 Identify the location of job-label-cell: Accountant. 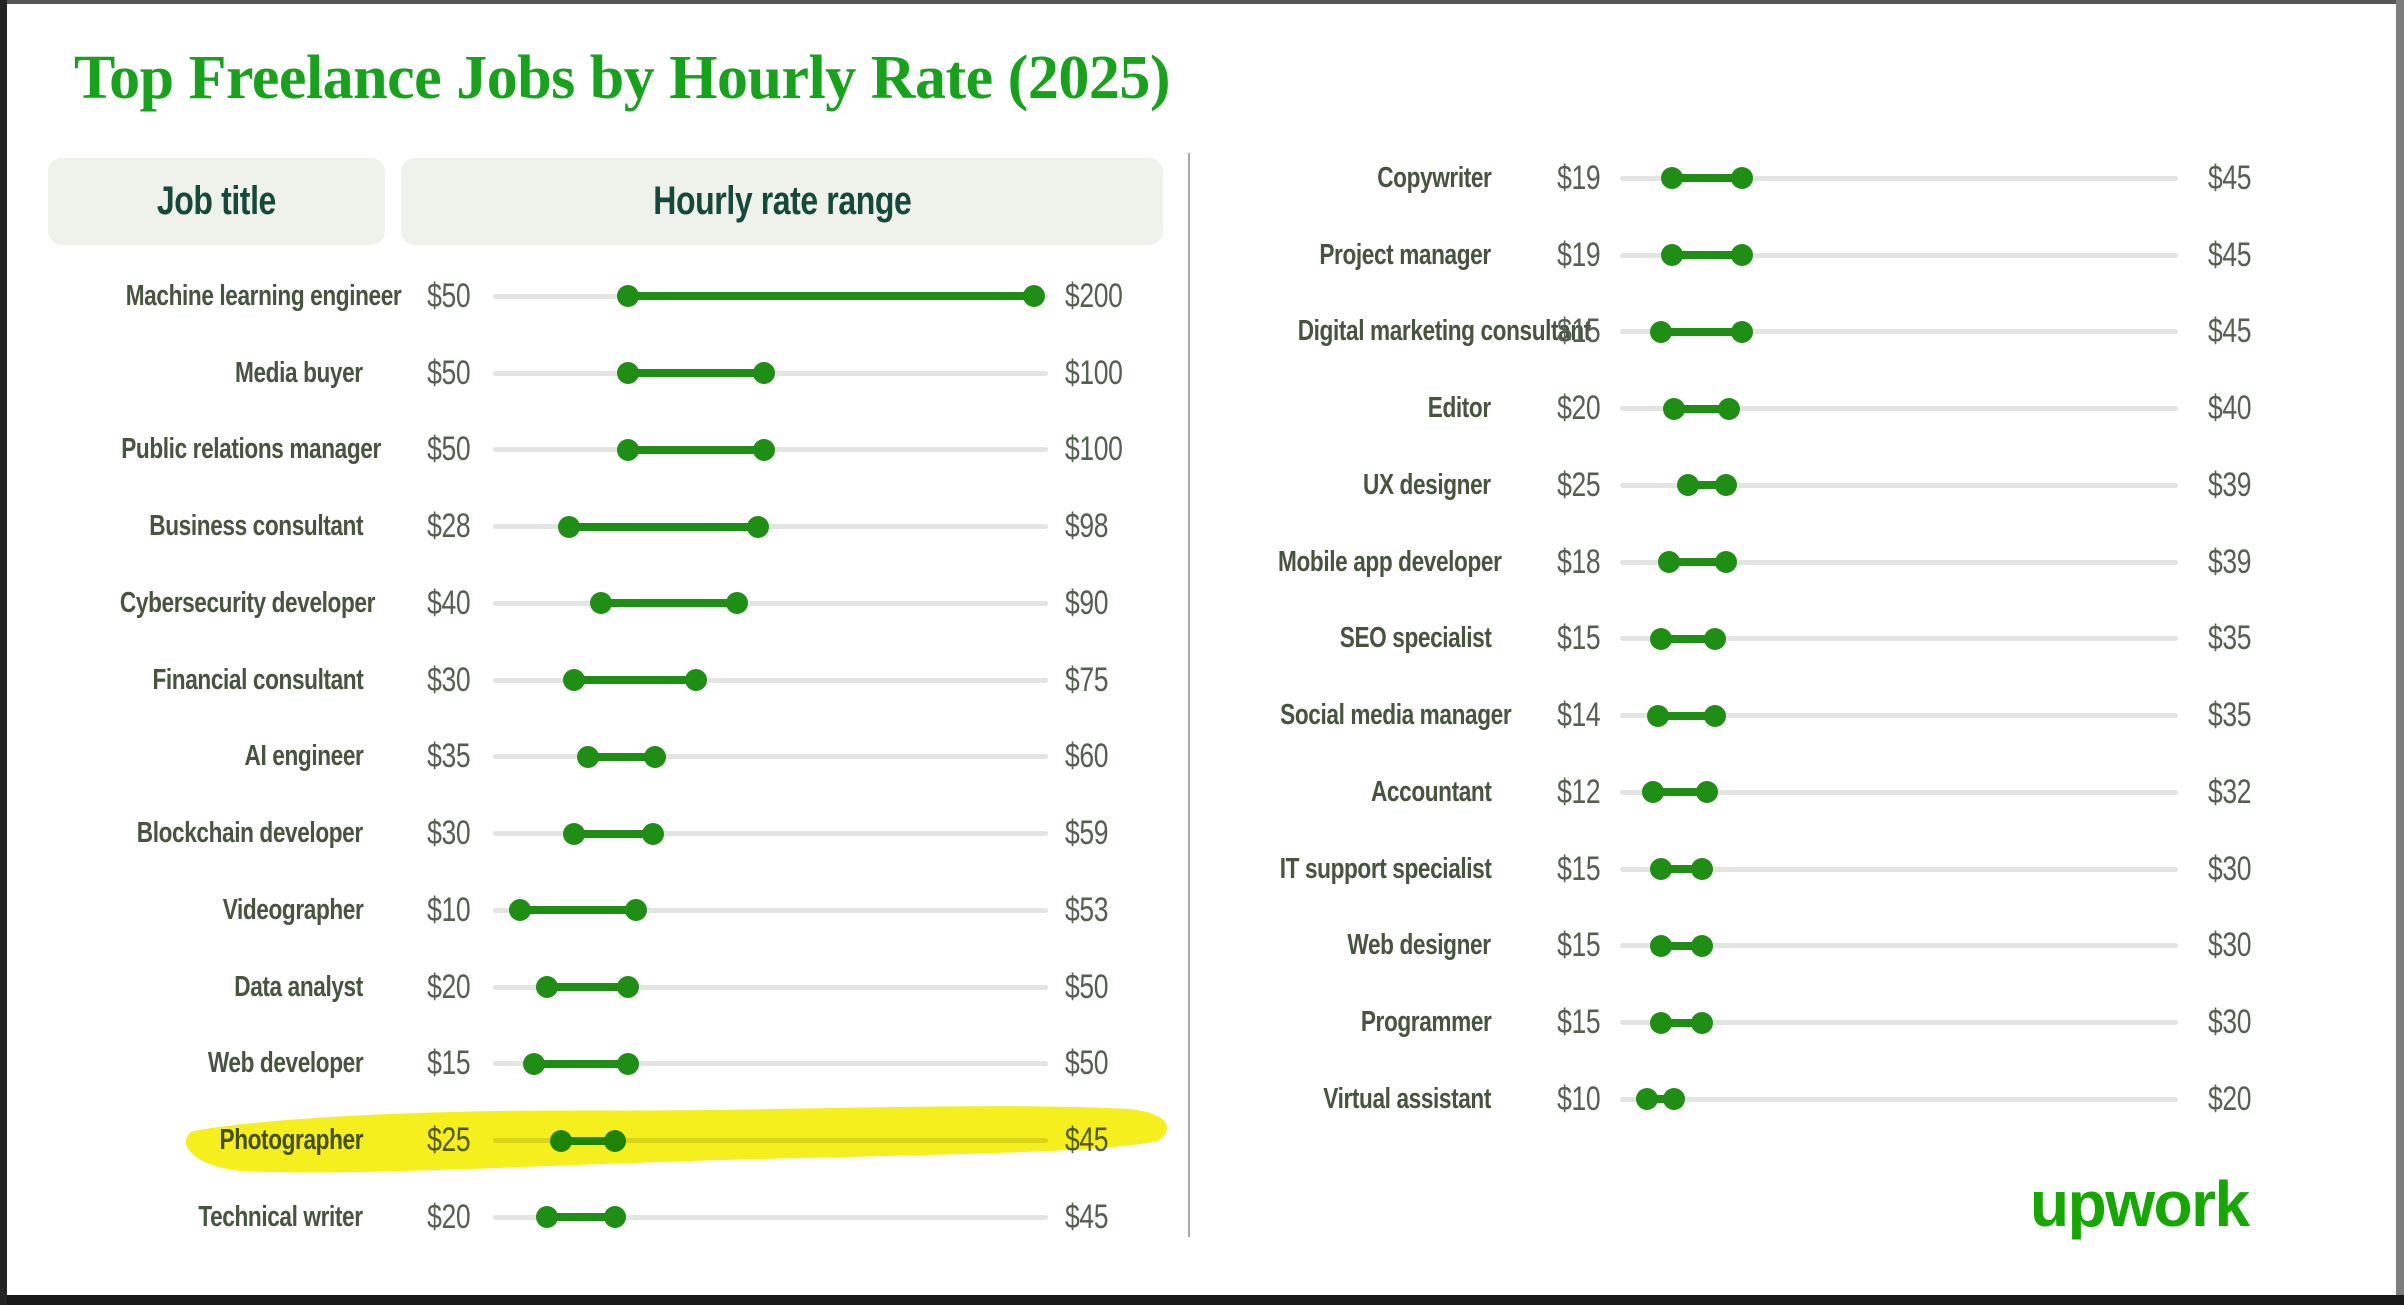
(1353, 792).